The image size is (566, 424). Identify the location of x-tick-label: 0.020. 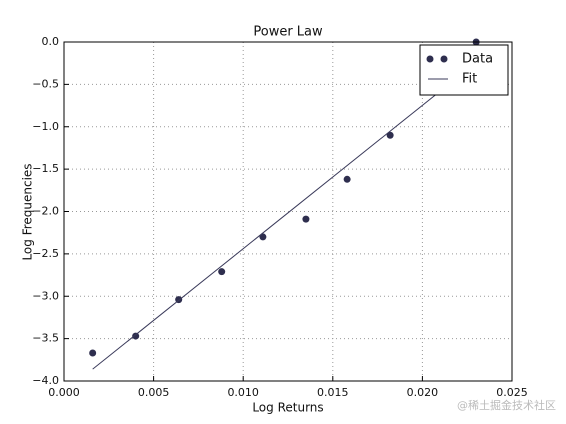
(423, 392).